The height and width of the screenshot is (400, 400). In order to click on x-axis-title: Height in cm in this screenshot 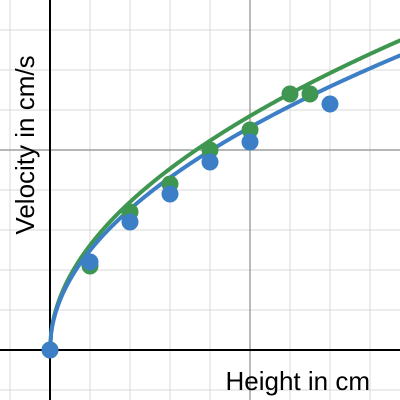, I will do `click(298, 381)`.